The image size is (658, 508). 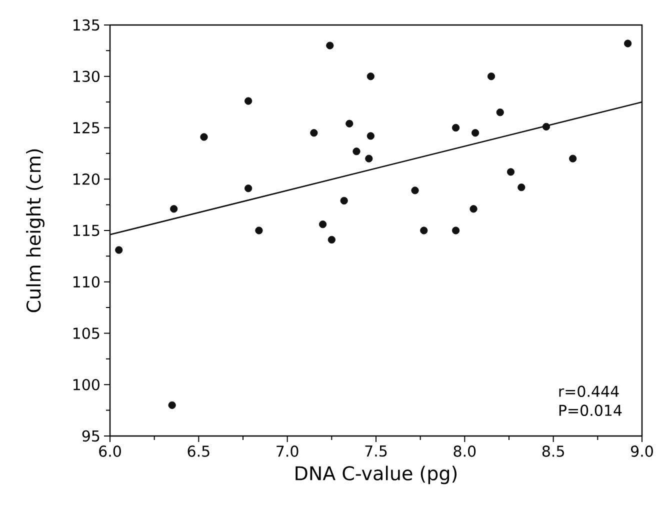 I want to click on y-tick-label: 110, so click(x=86, y=282).